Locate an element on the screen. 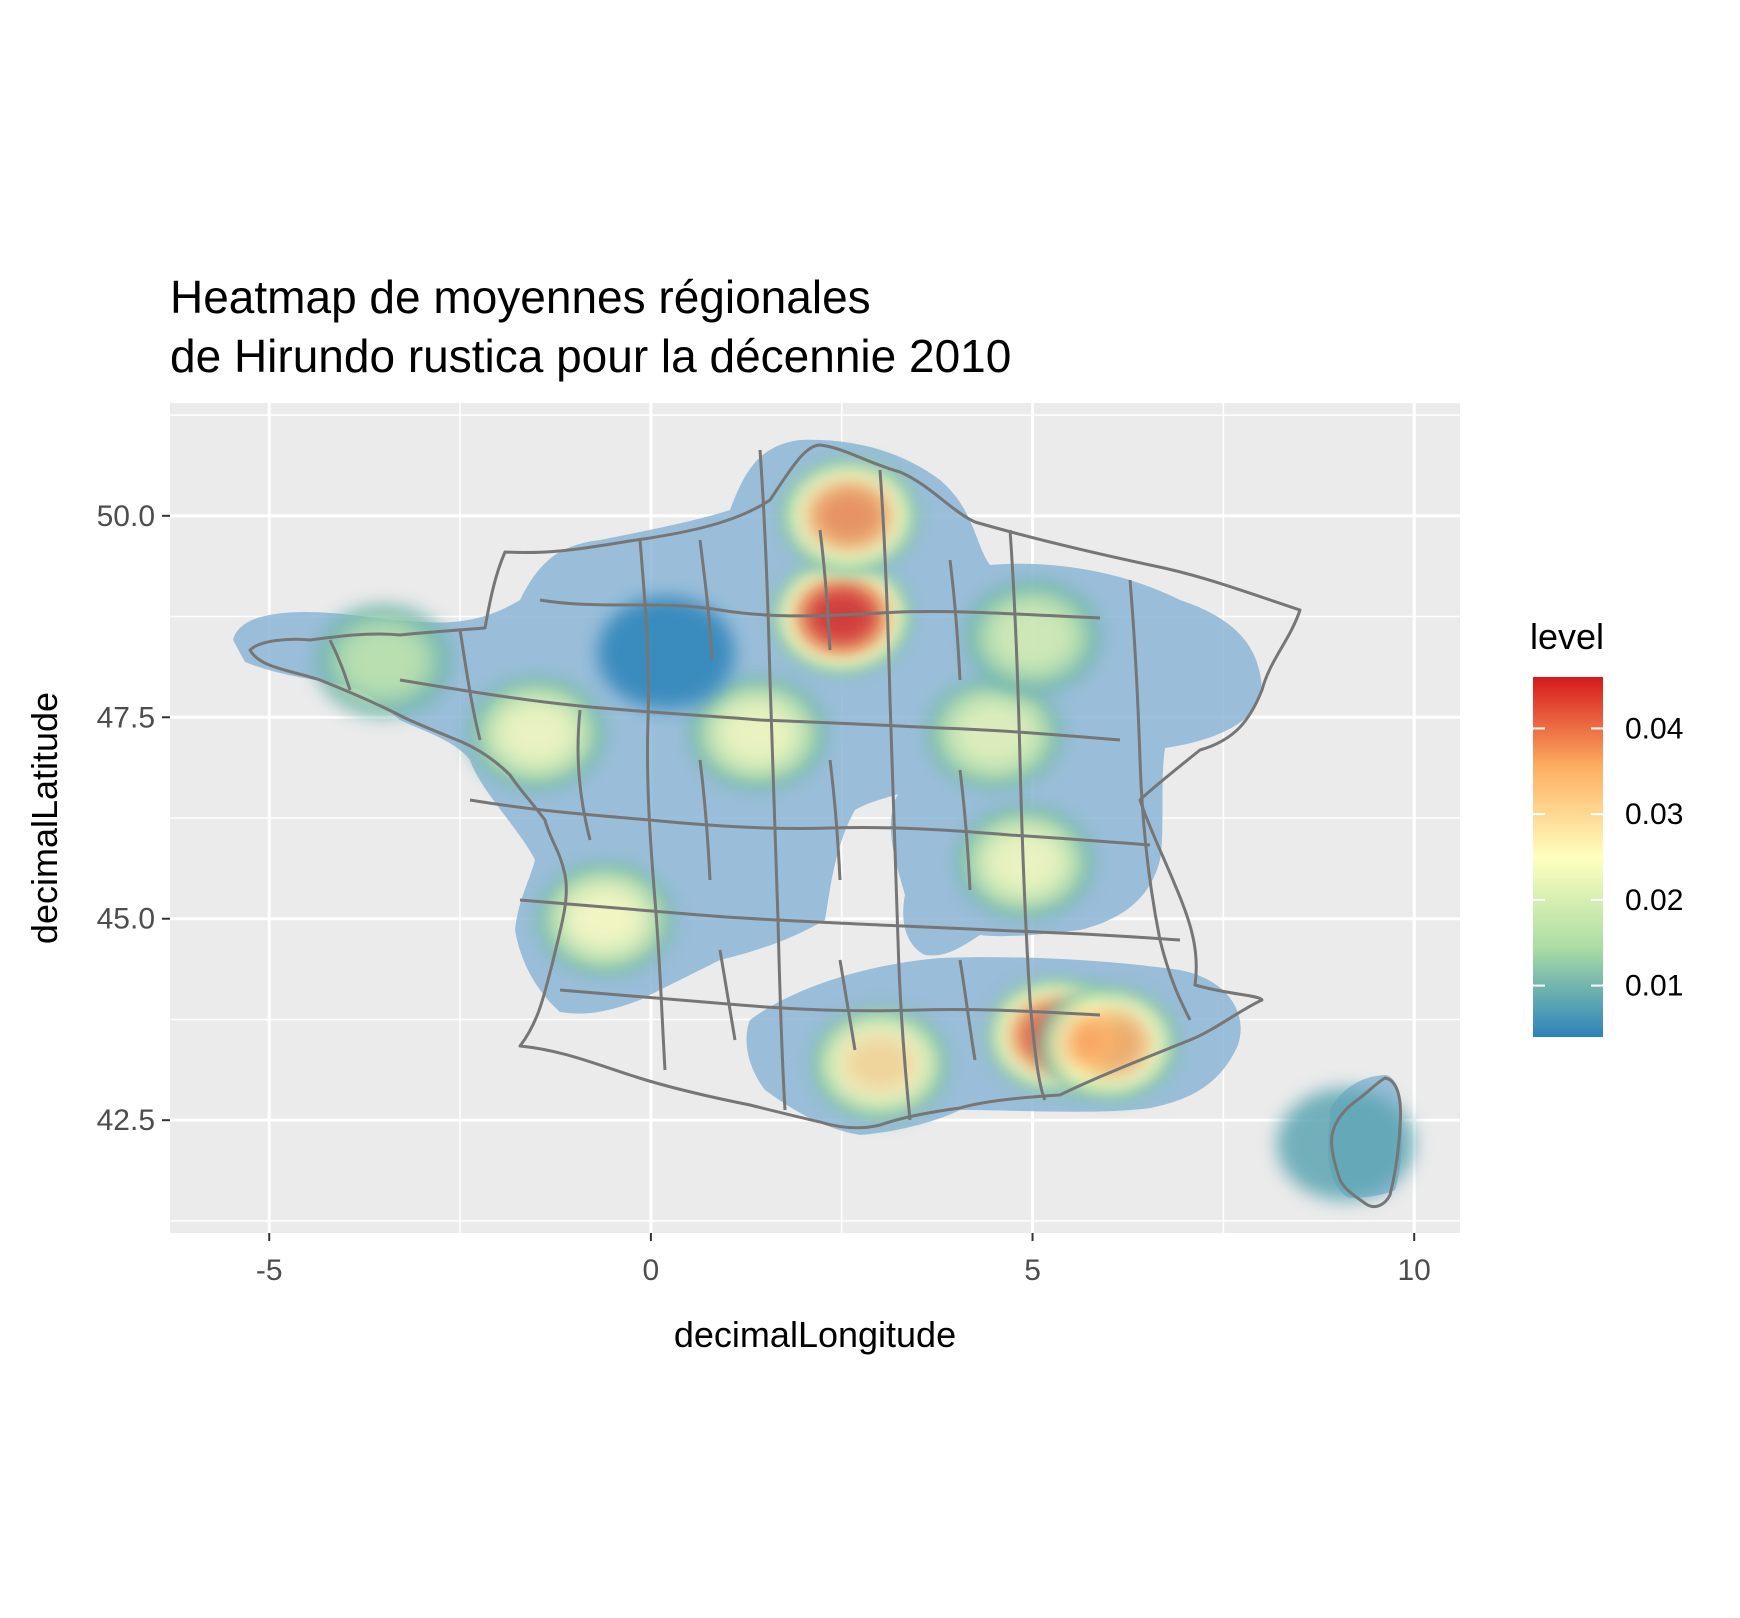 This screenshot has width=1740, height=1618. y-tick-label: 45.0 is located at coordinates (126, 919).